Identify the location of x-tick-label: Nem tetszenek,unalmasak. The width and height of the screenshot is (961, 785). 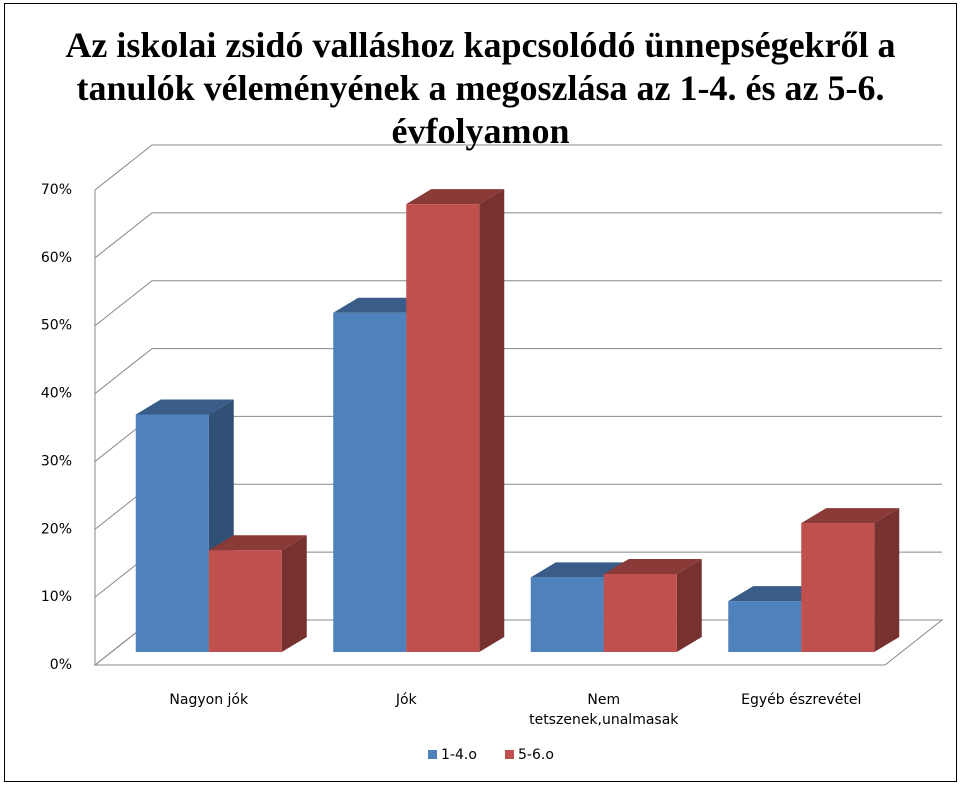
(604, 710).